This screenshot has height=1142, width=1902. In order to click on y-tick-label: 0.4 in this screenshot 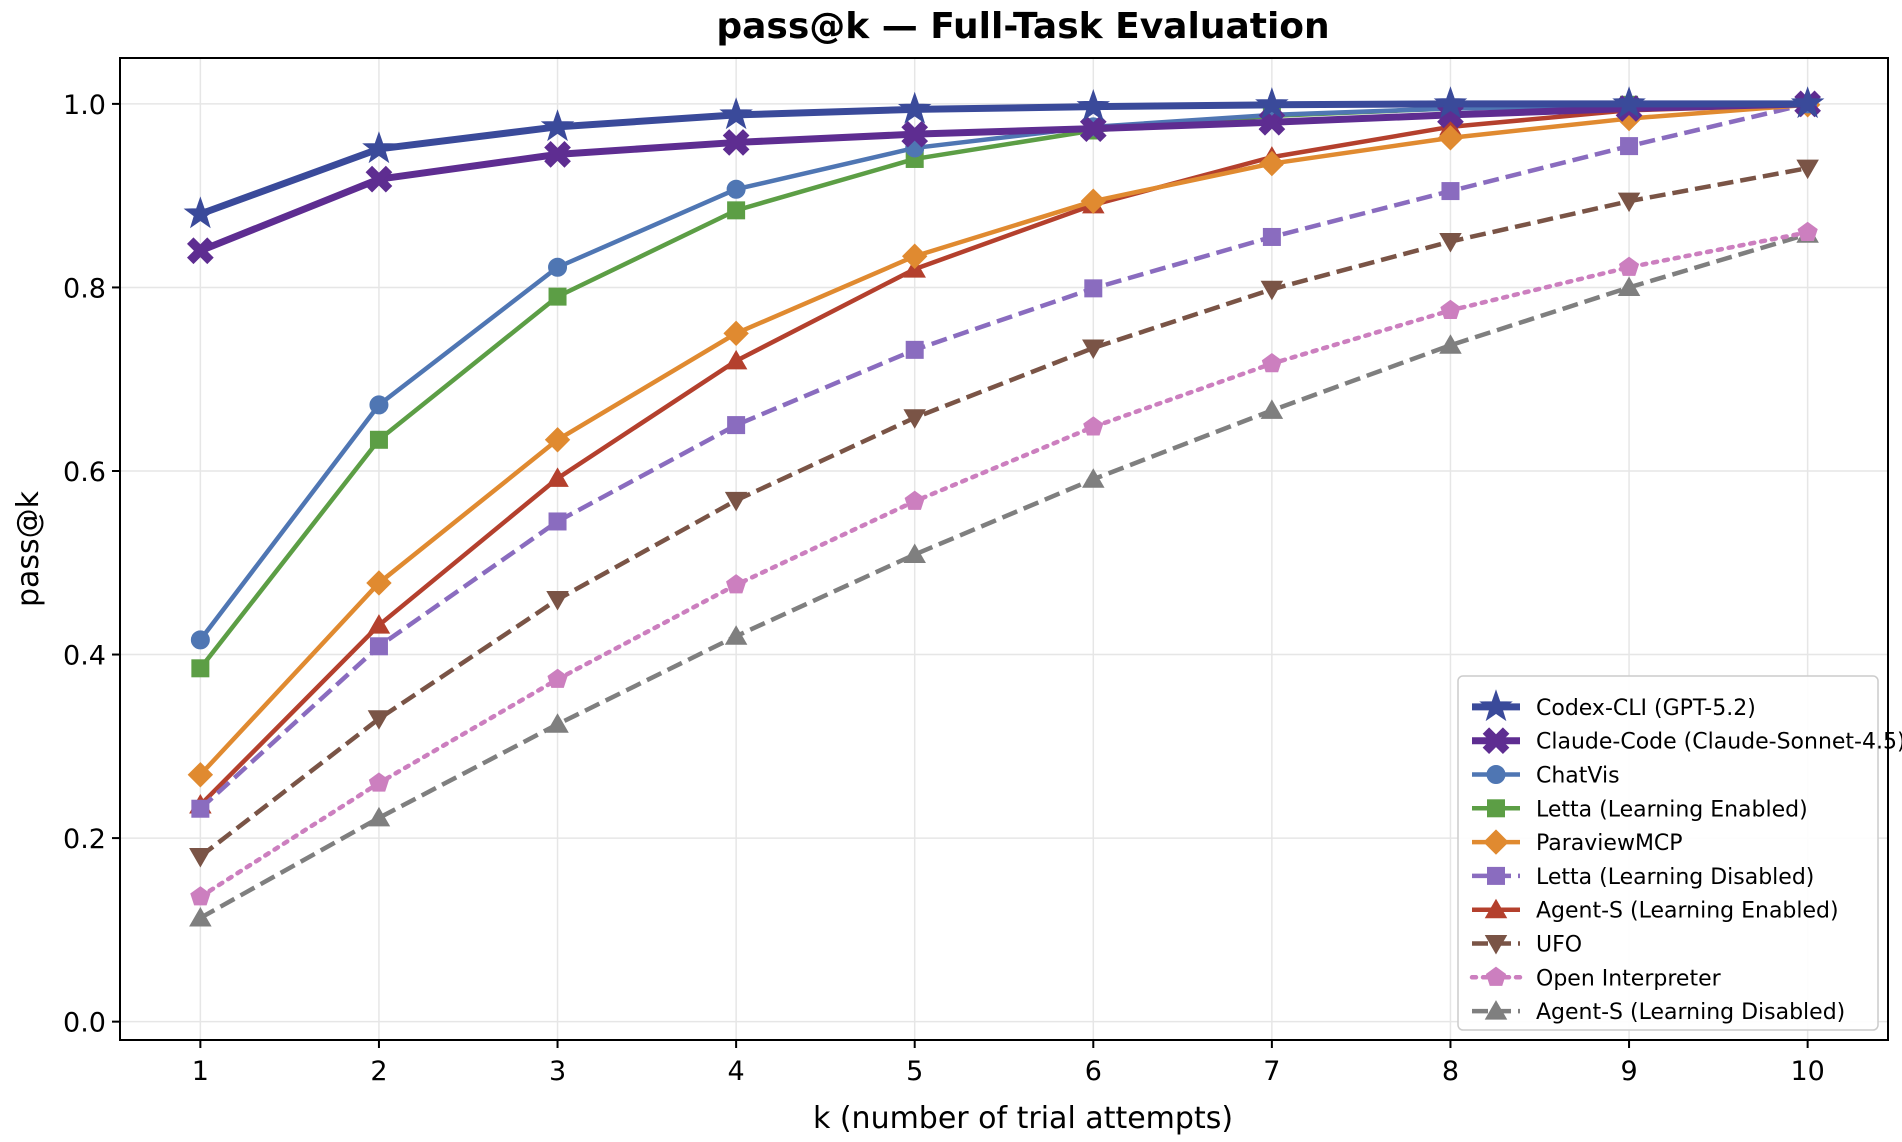, I will do `click(84, 656)`.